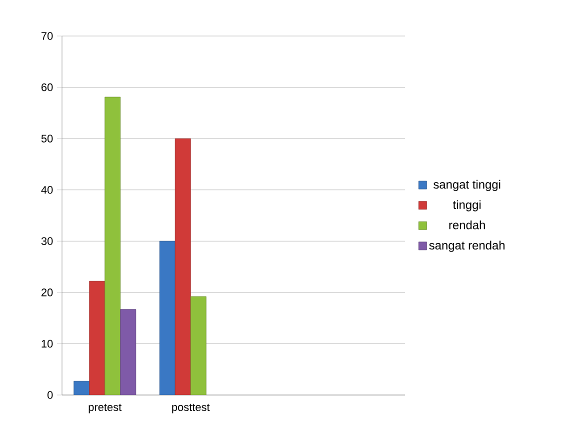 Image resolution: width=581 pixels, height=441 pixels. Describe the element at coordinates (105, 409) in the screenshot. I see `x-tick-label: pretest` at that location.